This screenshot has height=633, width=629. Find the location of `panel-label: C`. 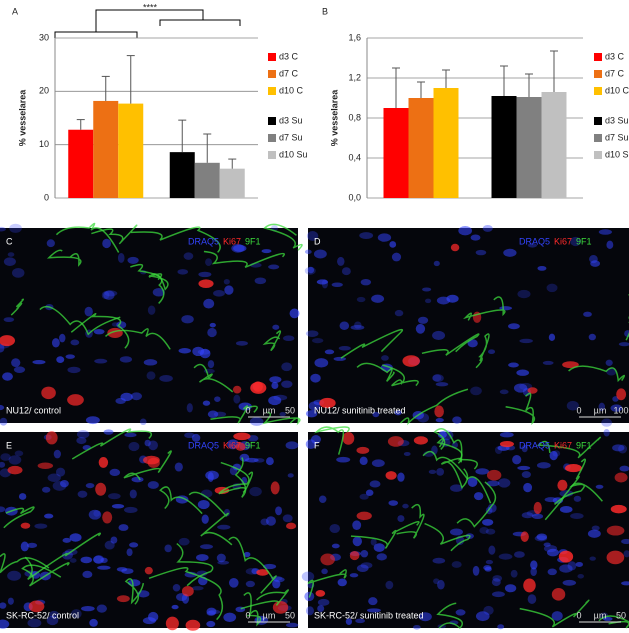

panel-label: C is located at coordinates (9, 241).